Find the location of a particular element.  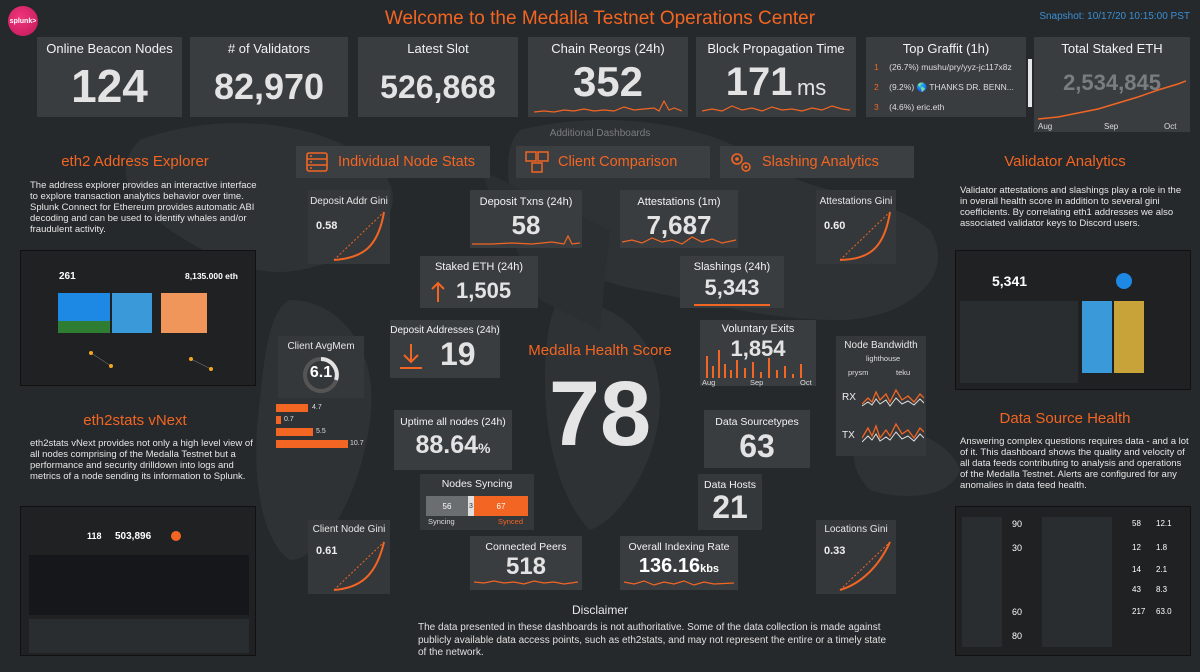

individual-node-stats-label: Individual Node Stats is located at coordinates (407, 162).